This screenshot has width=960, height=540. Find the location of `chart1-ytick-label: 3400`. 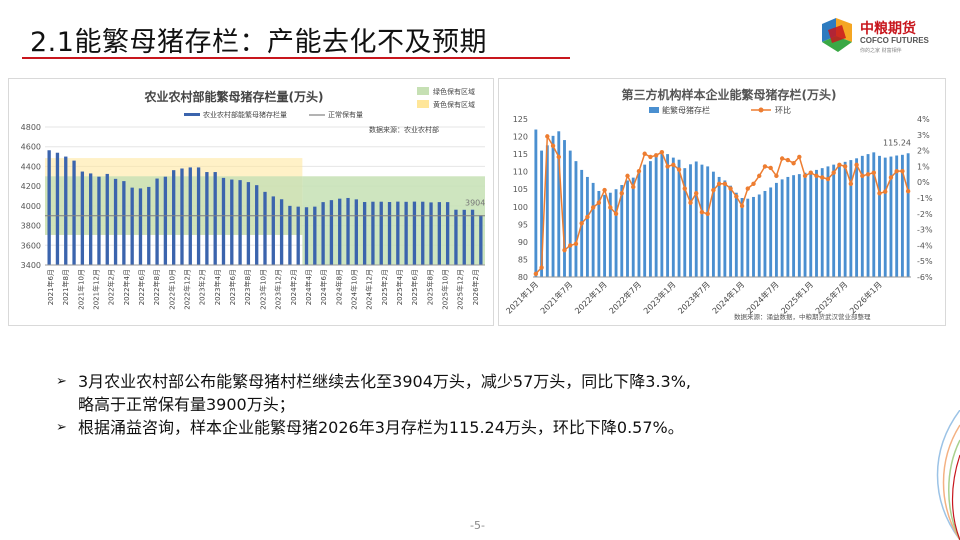

chart1-ytick-label: 3400 is located at coordinates (31, 265).